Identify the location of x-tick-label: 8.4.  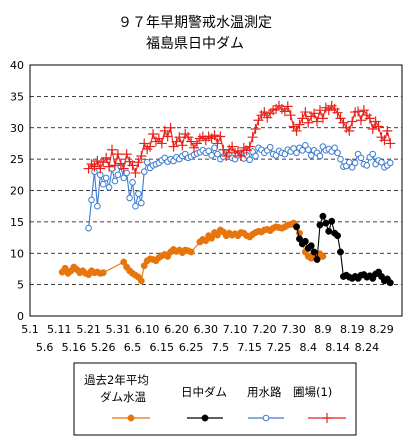
(309, 347).